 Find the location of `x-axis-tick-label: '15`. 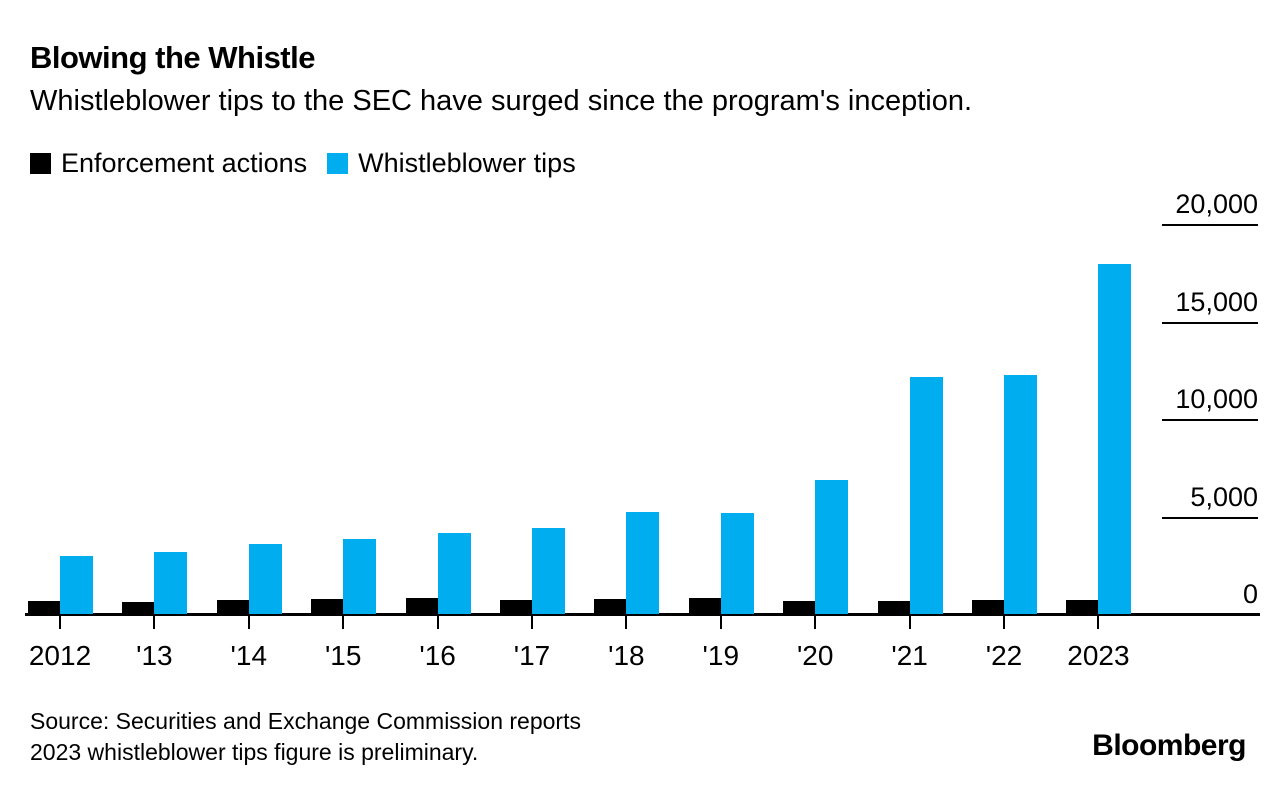

x-axis-tick-label: '15 is located at coordinates (343, 655).